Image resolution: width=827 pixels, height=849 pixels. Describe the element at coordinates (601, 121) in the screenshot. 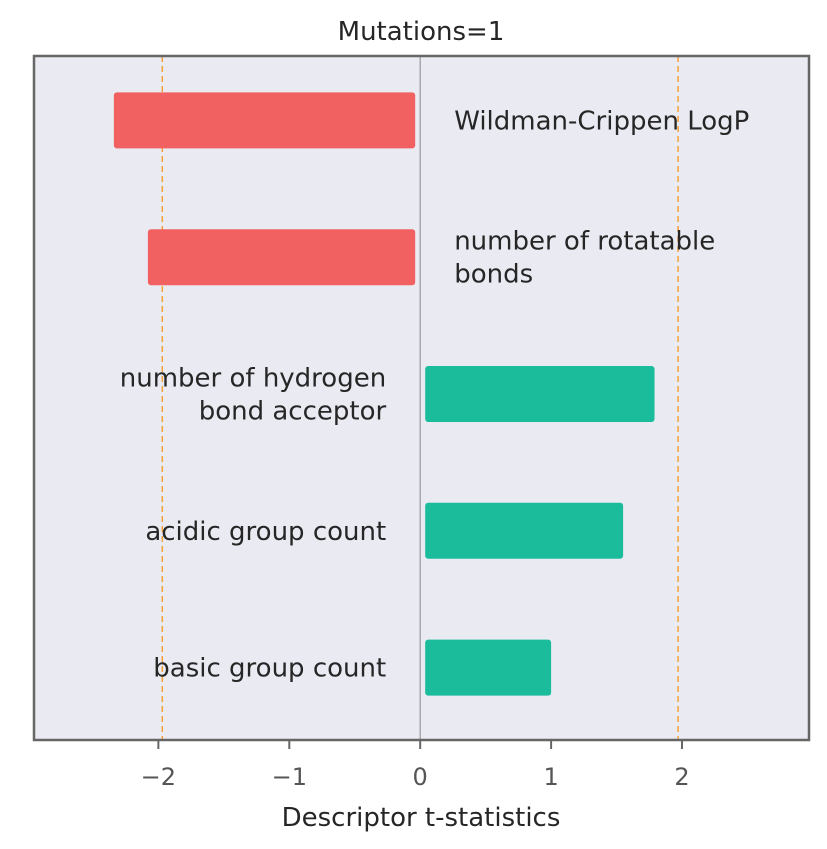

I see `bar-label-0: Wildman-Crippen LogP` at that location.